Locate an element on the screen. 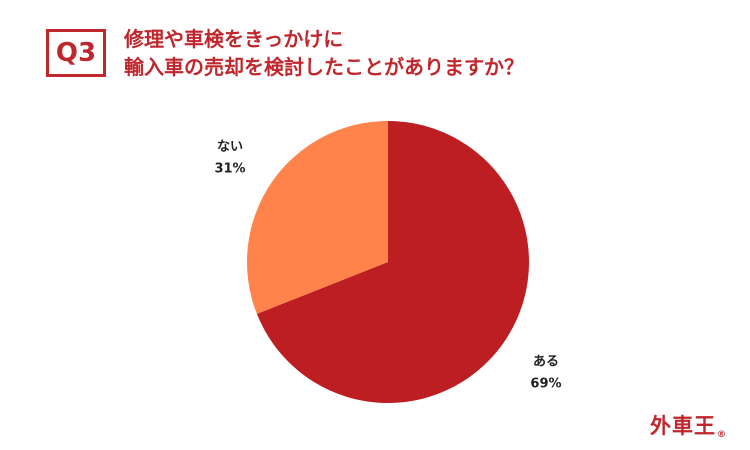 The height and width of the screenshot is (450, 750). registered-mark-icon: ® is located at coordinates (722, 435).